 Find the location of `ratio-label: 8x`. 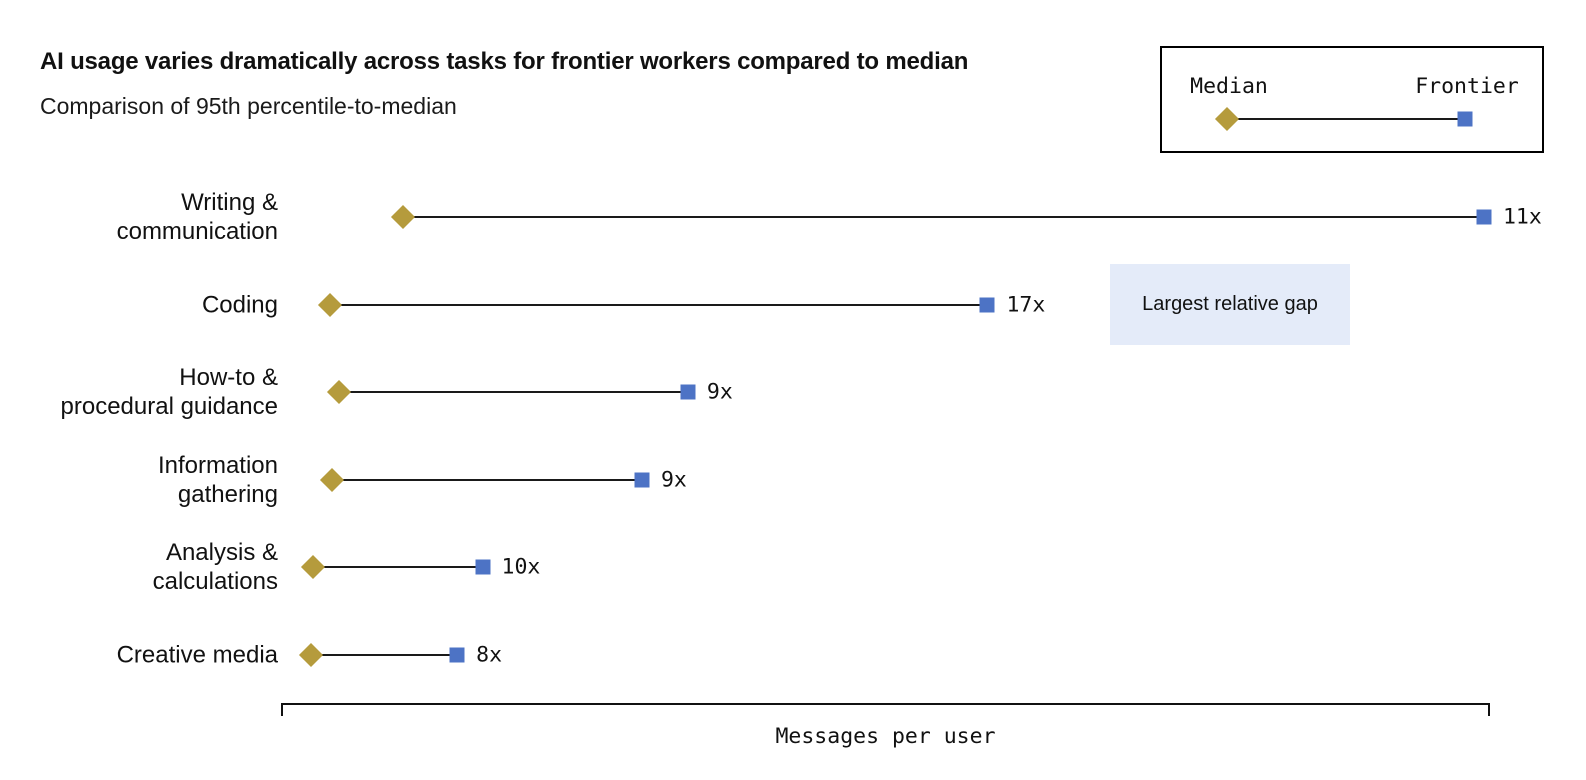

ratio-label: 8x is located at coordinates (489, 654).